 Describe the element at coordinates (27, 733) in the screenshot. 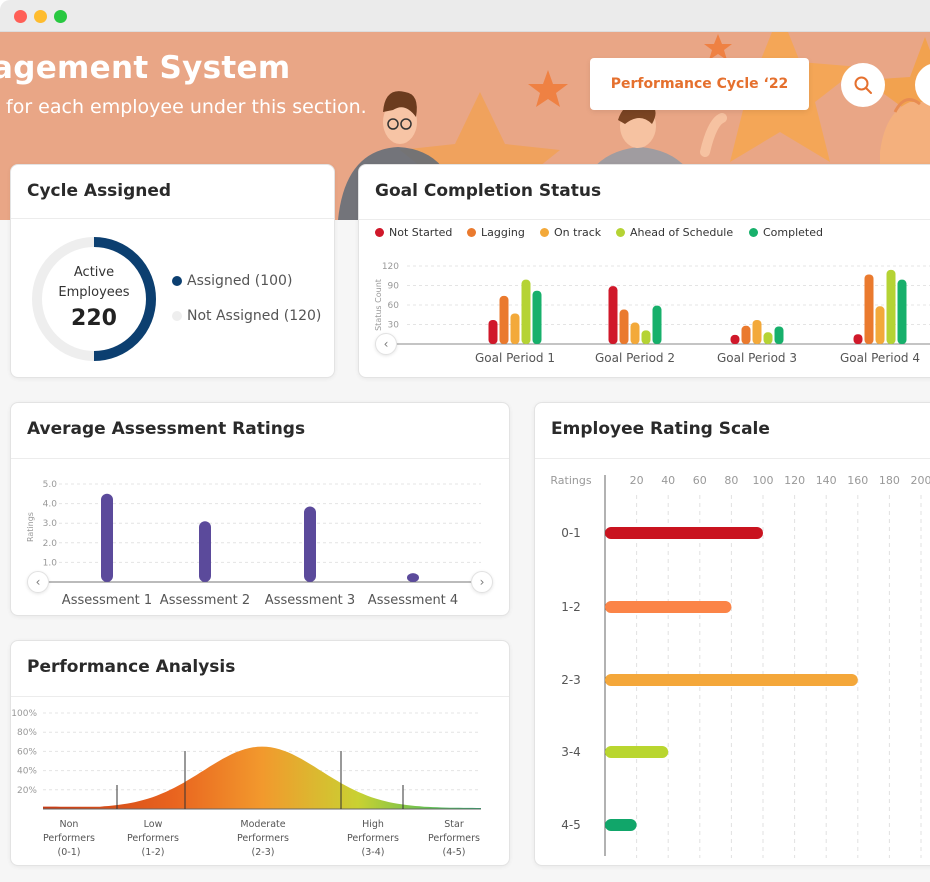

I see `y-tick-label: 80%` at that location.